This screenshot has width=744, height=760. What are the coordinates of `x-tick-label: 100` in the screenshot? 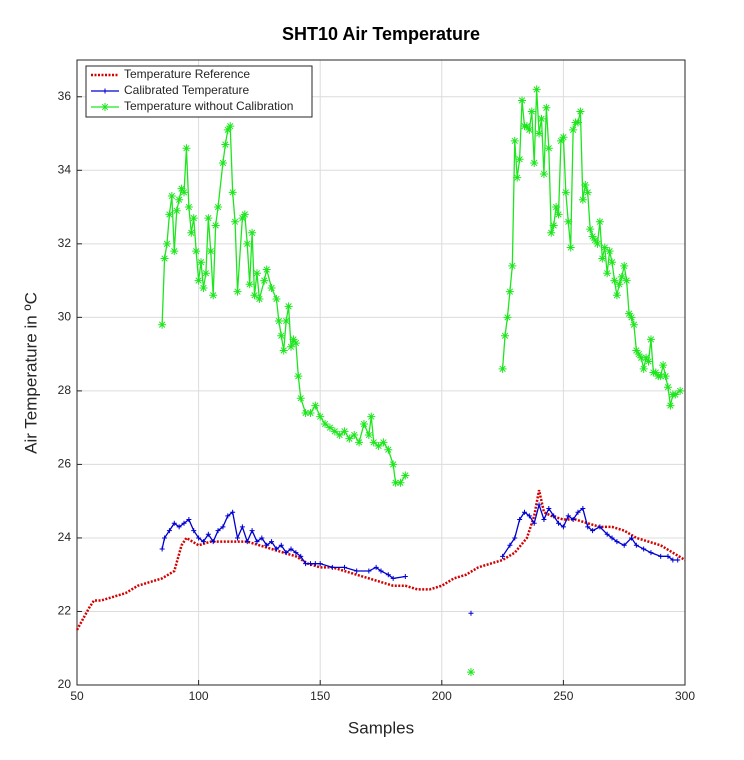 It's located at (199, 696).